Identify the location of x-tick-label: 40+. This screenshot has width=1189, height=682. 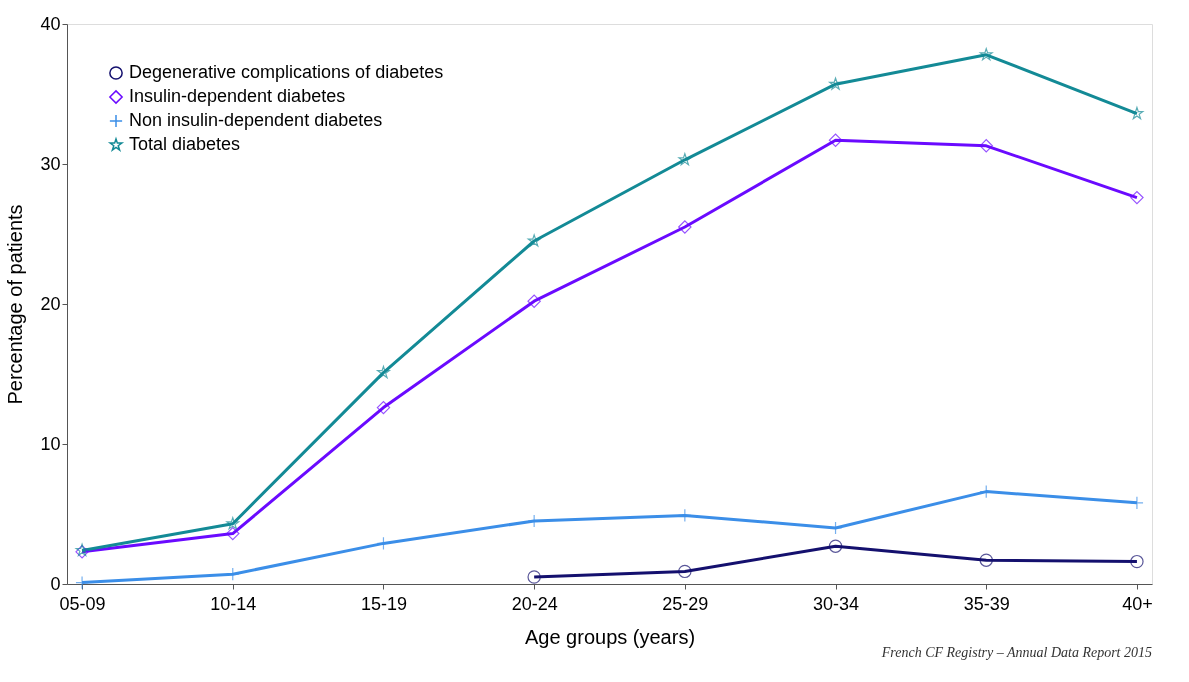
(1137, 603).